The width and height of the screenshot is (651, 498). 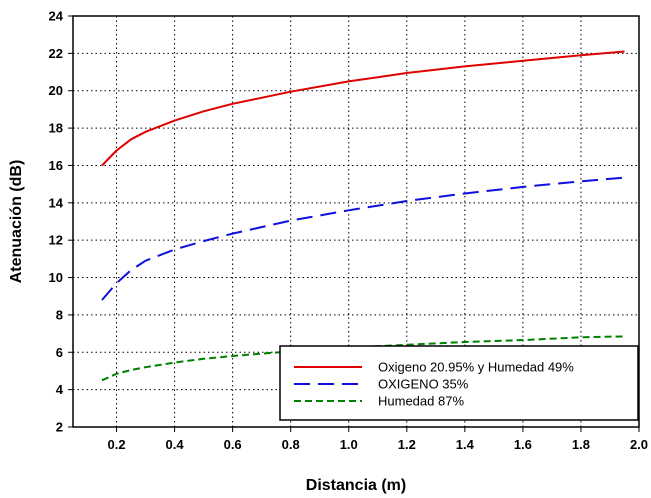 I want to click on legend-label: Humedad 87%, so click(x=421, y=401).